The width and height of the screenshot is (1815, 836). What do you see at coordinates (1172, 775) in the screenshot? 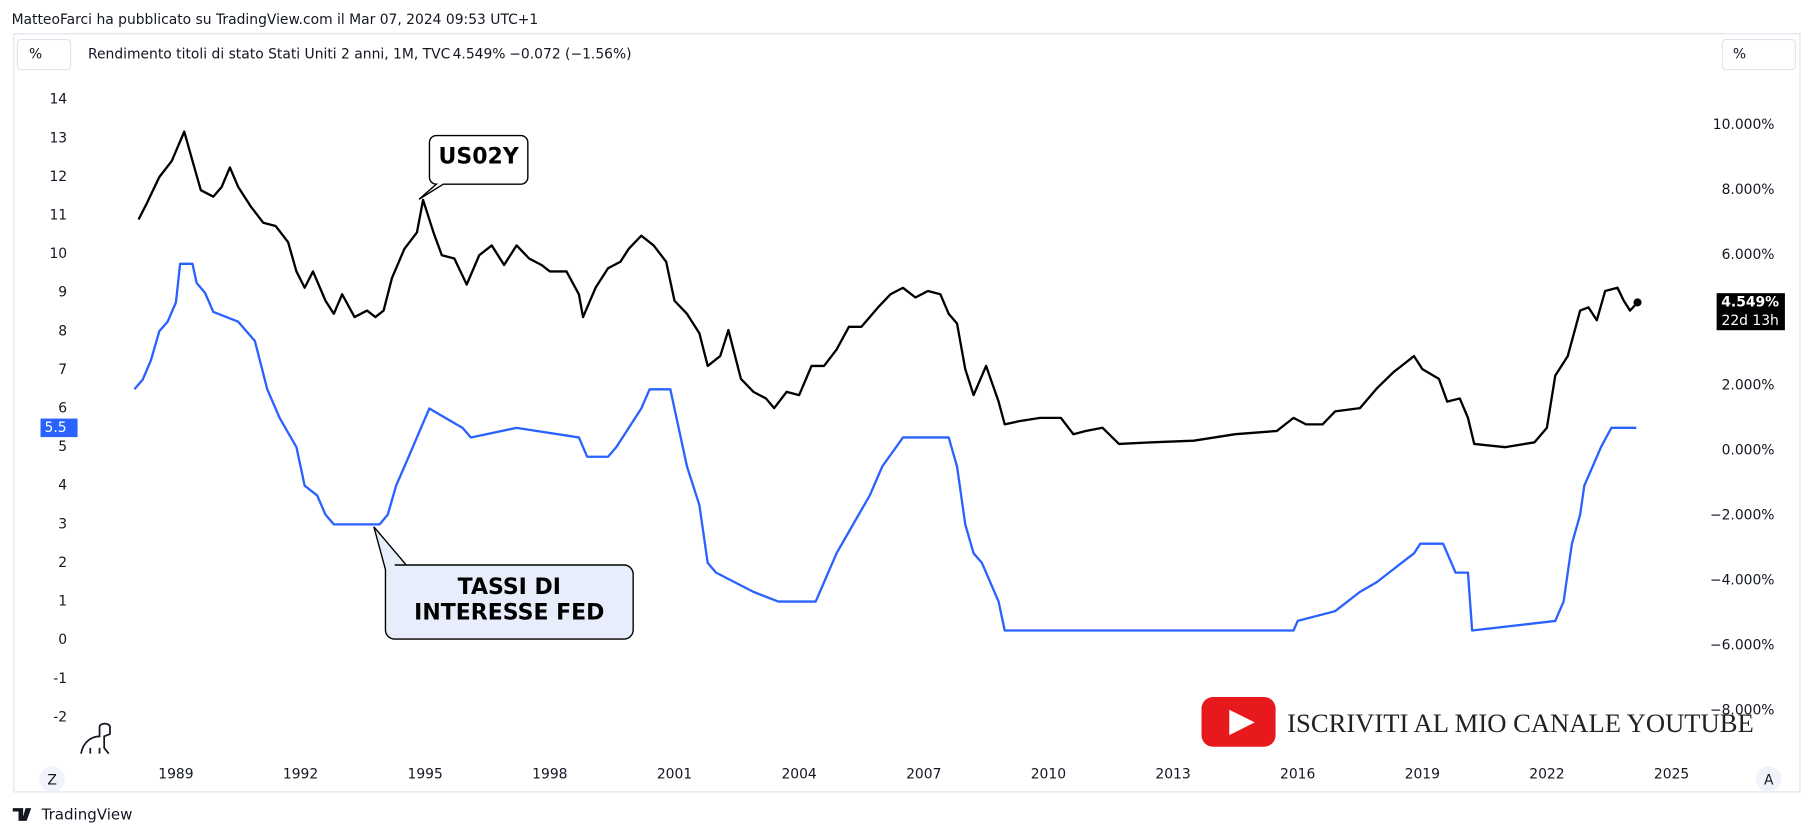
I see `x-tick-label: 2013` at bounding box center [1172, 775].